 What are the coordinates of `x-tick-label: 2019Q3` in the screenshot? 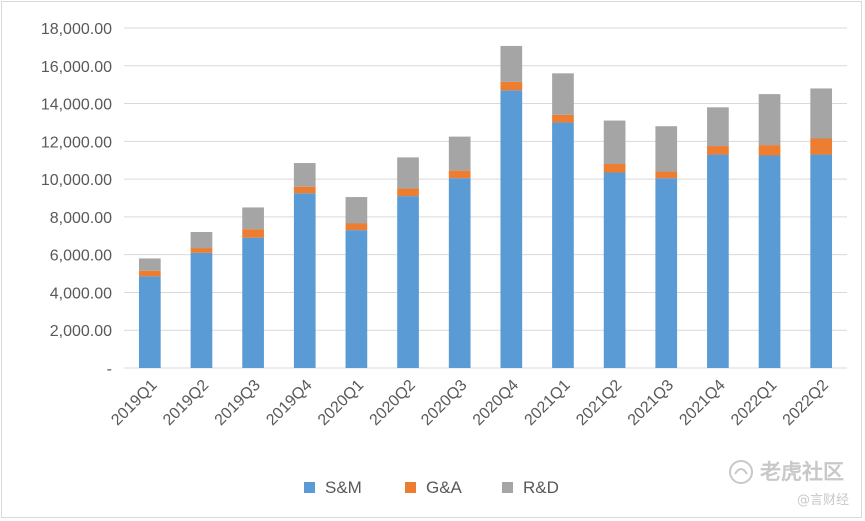 It's located at (238, 403).